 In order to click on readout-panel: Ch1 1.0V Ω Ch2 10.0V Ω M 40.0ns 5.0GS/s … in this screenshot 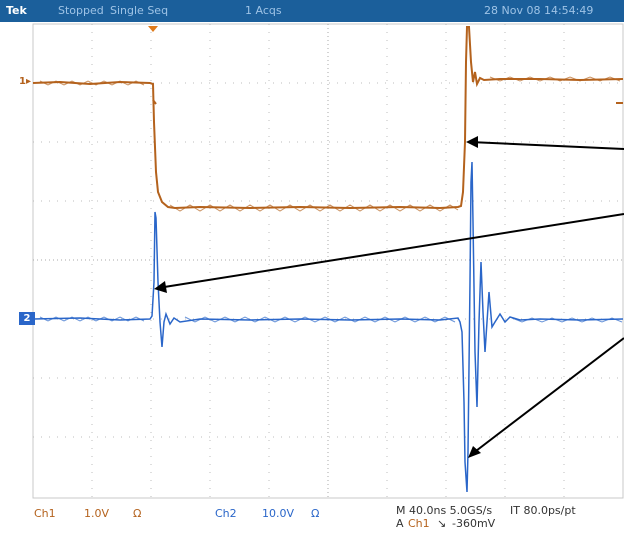, I will do `click(312, 516)`.